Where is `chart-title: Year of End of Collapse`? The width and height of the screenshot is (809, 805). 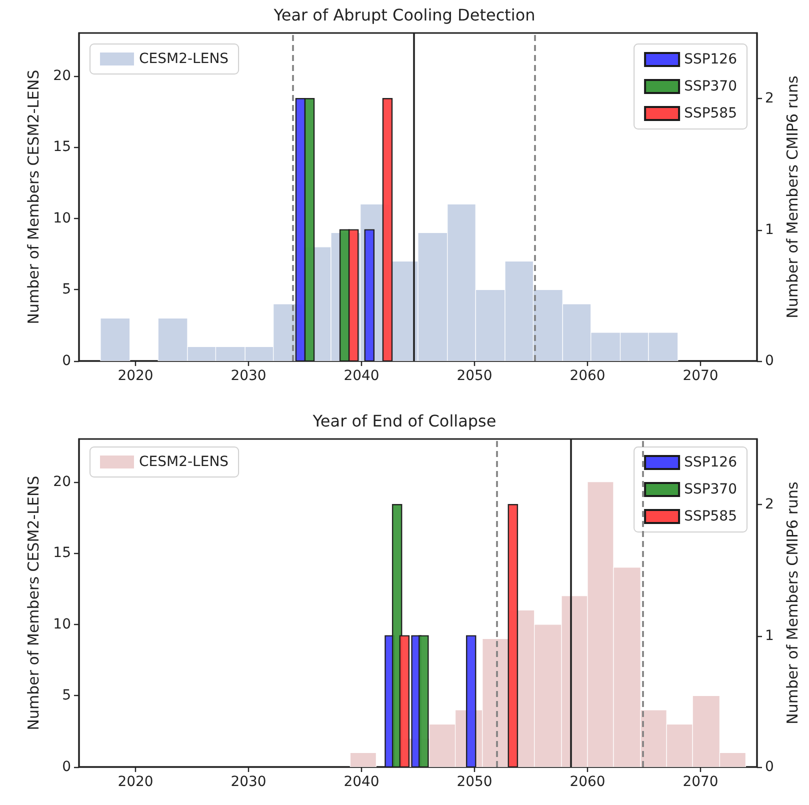
chart-title: Year of End of Collapse is located at coordinates (404, 421).